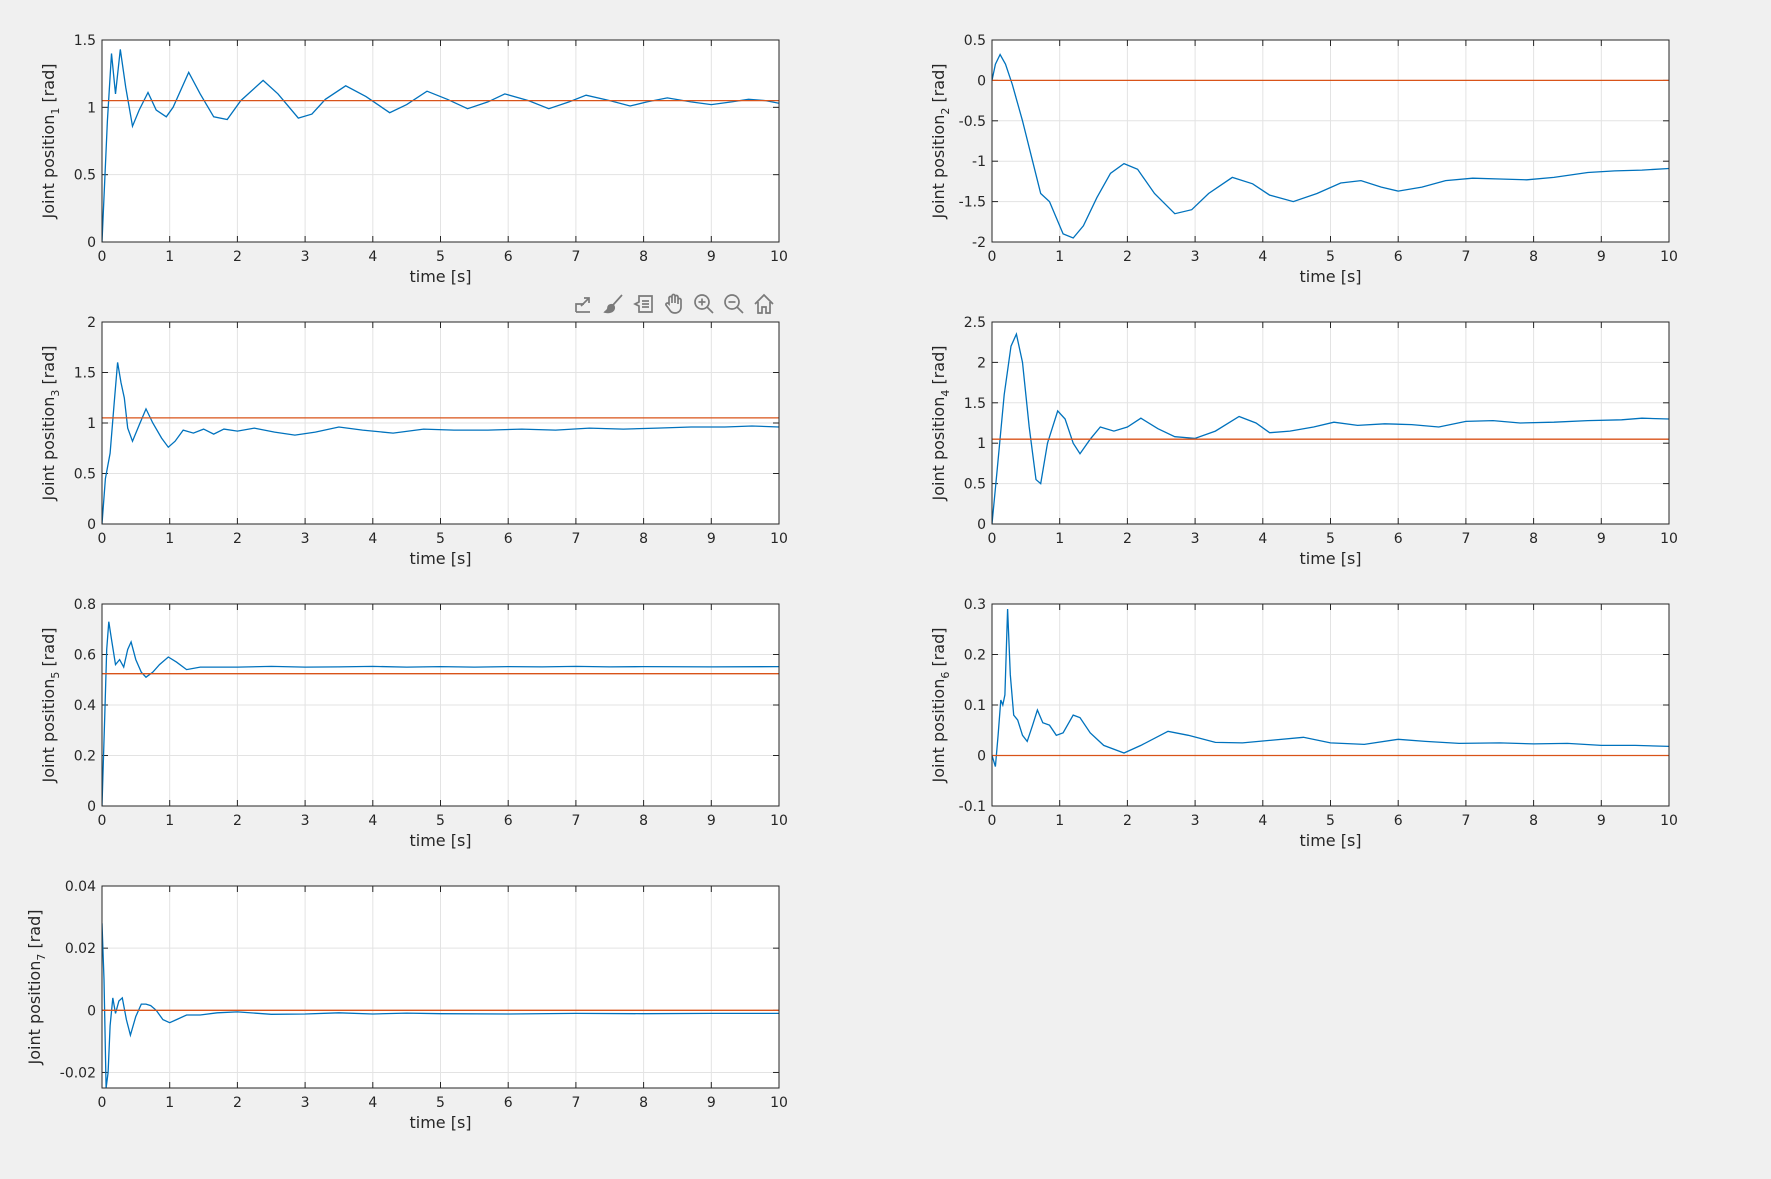 Image resolution: width=1771 pixels, height=1179 pixels. I want to click on pan-hand-icon, so click(673, 303).